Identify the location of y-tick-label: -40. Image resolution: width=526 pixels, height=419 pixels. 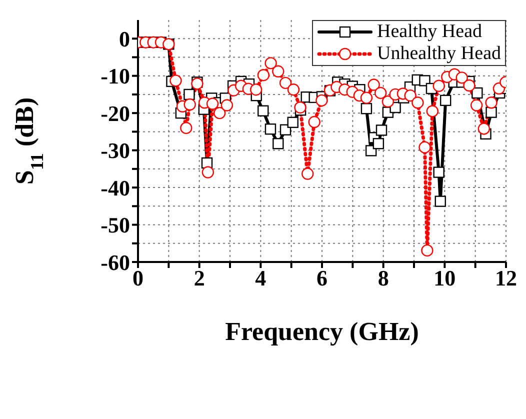
(115, 187).